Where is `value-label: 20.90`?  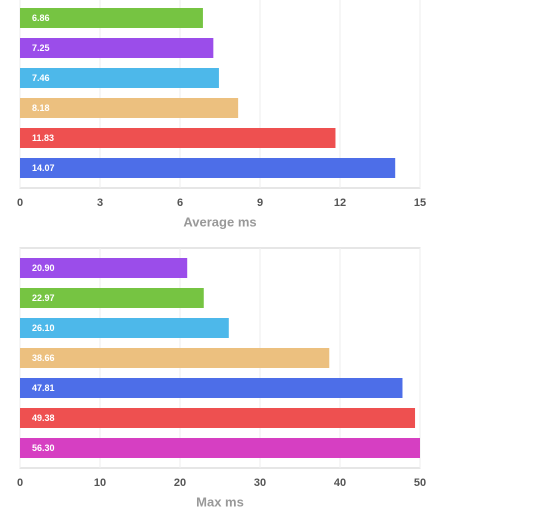
value-label: 20.90 is located at coordinates (43, 268).